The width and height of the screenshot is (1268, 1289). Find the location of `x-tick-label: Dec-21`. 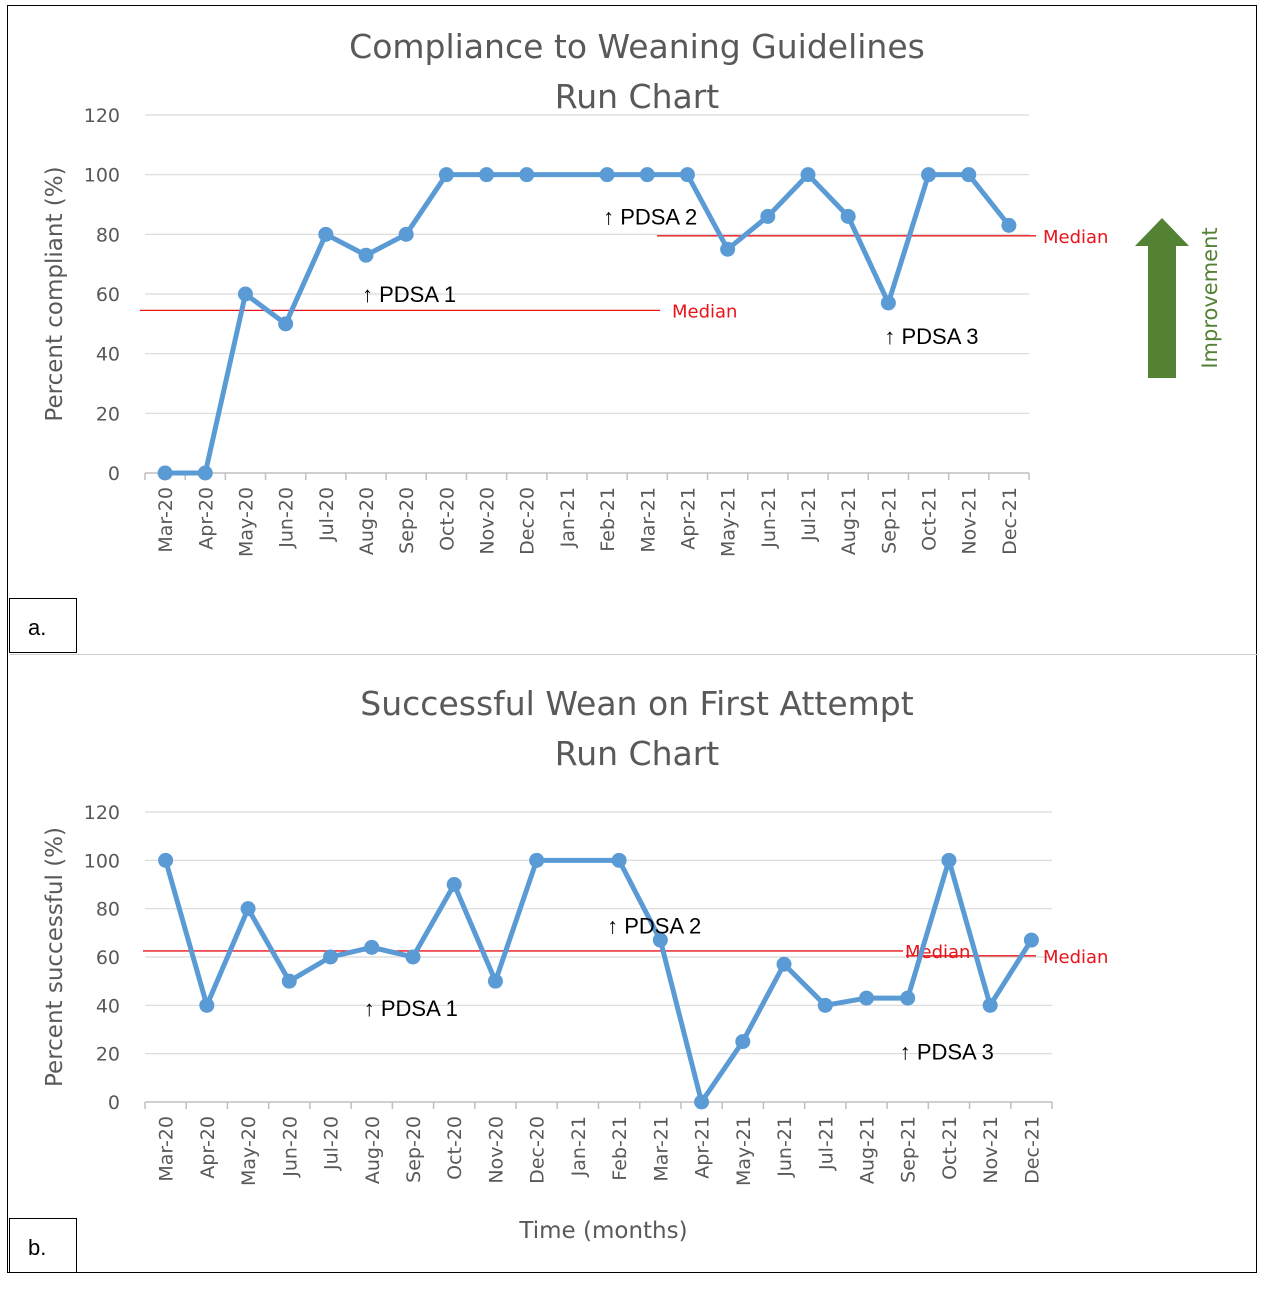

x-tick-label: Dec-21 is located at coordinates (1032, 1150).